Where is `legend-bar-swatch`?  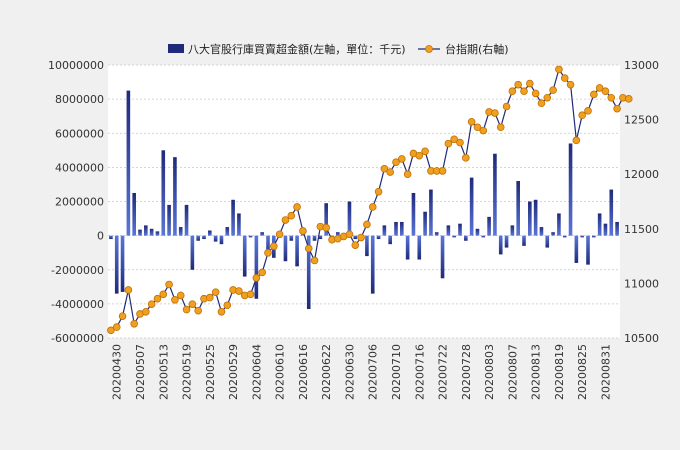
legend-bar-swatch is located at coordinates (176, 48).